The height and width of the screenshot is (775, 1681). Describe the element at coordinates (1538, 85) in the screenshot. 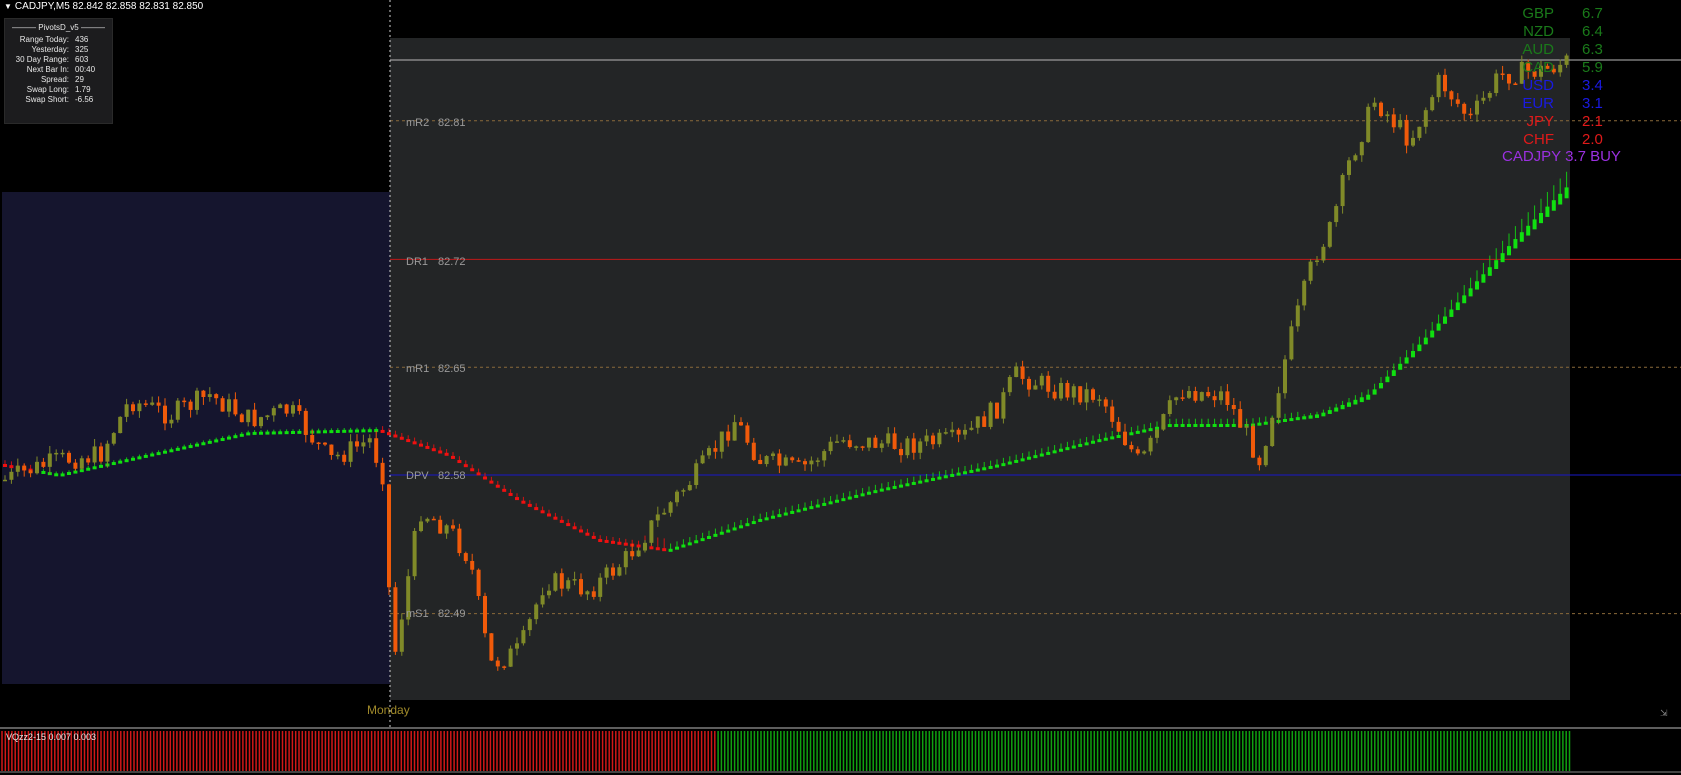

I see `strength-currency: USD` at that location.